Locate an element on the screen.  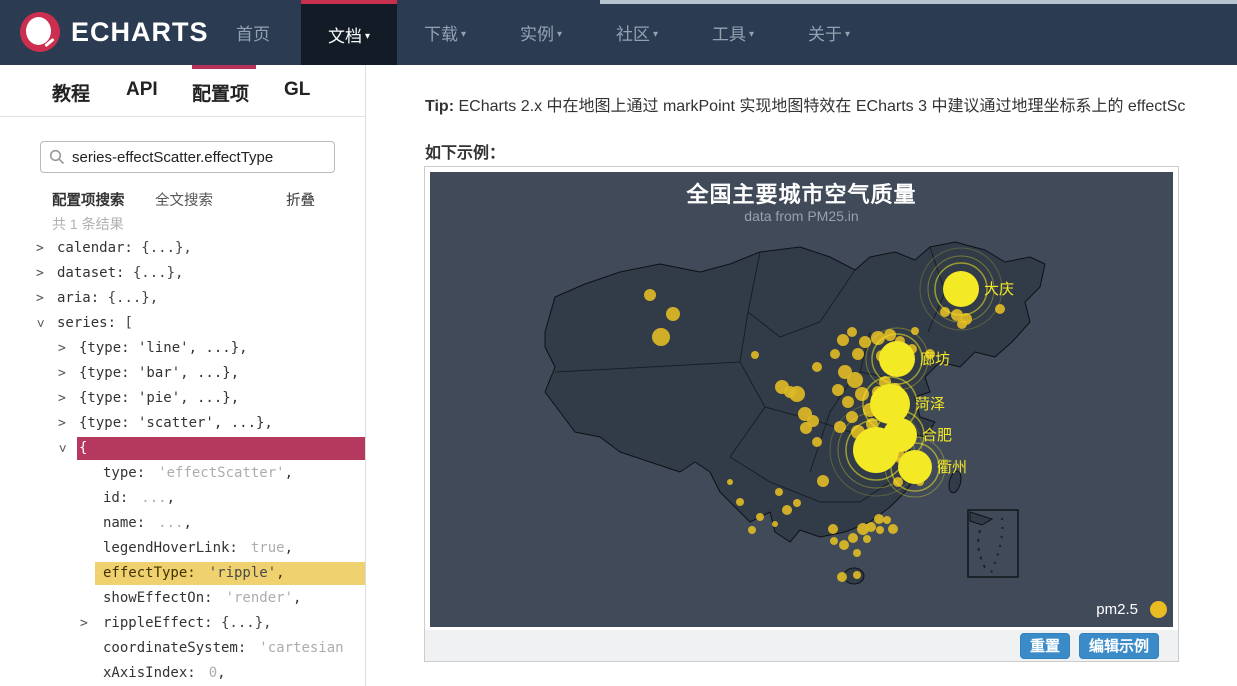
nav-item: 工具 ▾ is located at coordinates (733, 32).